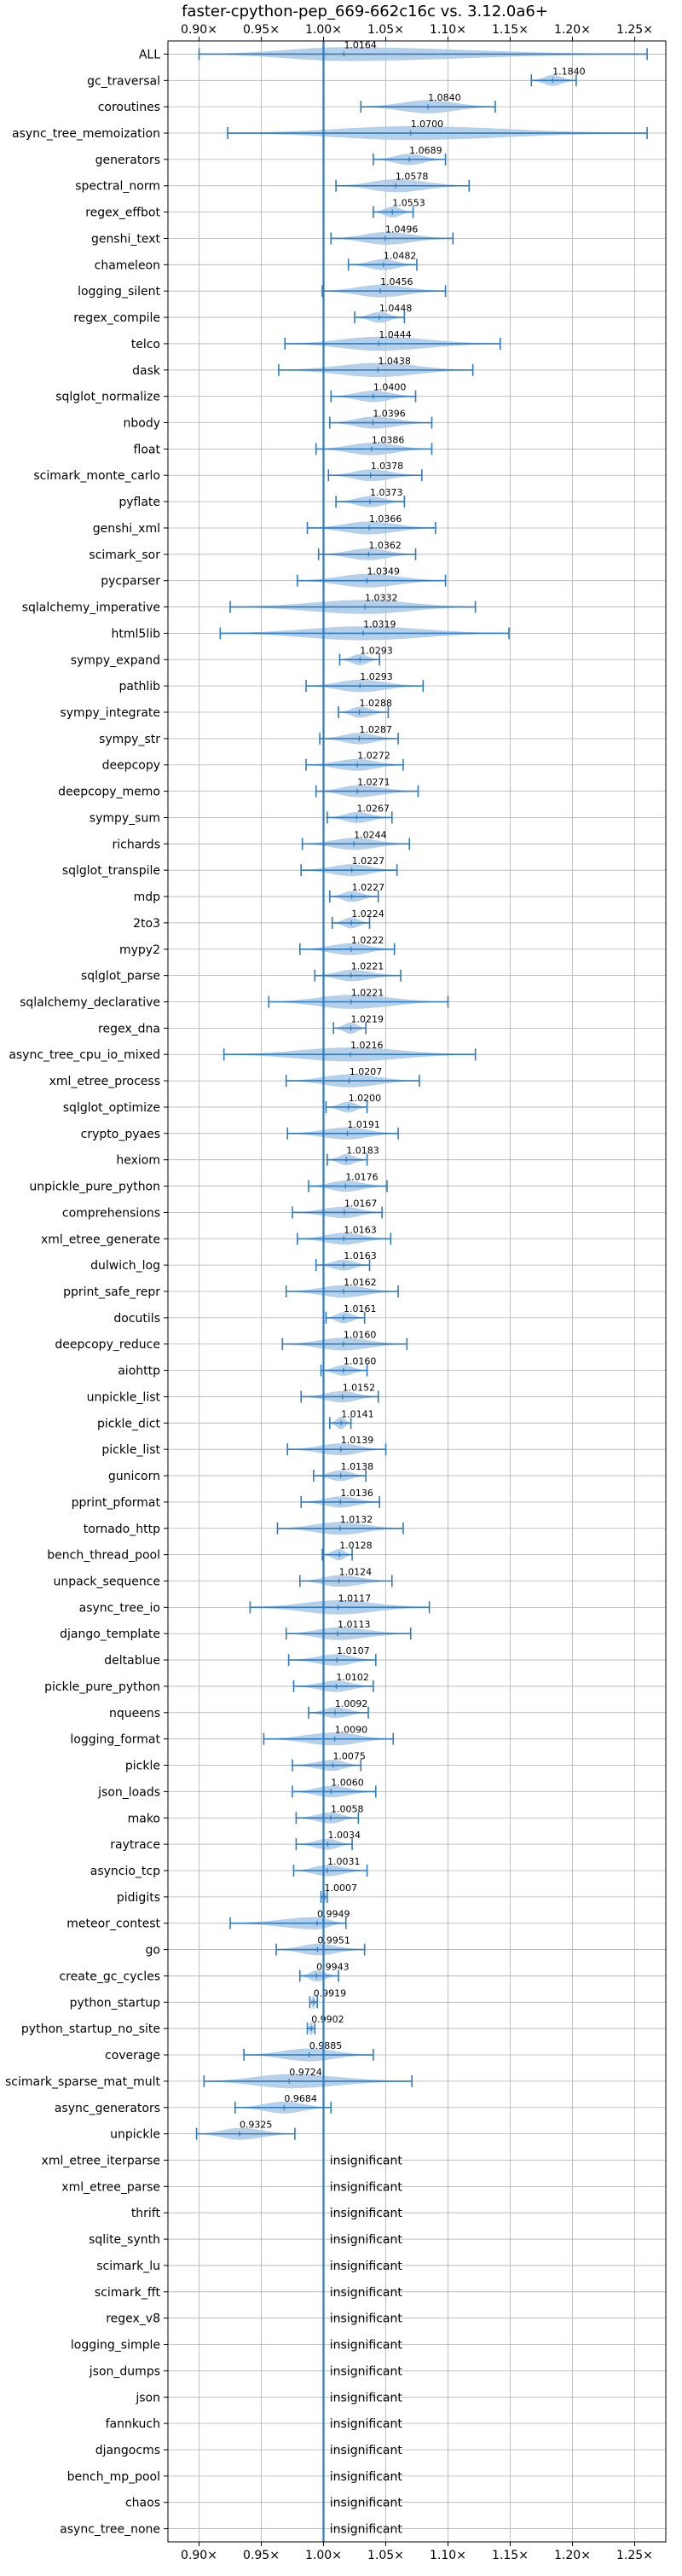 This screenshot has width=682, height=2576. What do you see at coordinates (133, 2056) in the screenshot?
I see `category-label: coverage` at bounding box center [133, 2056].